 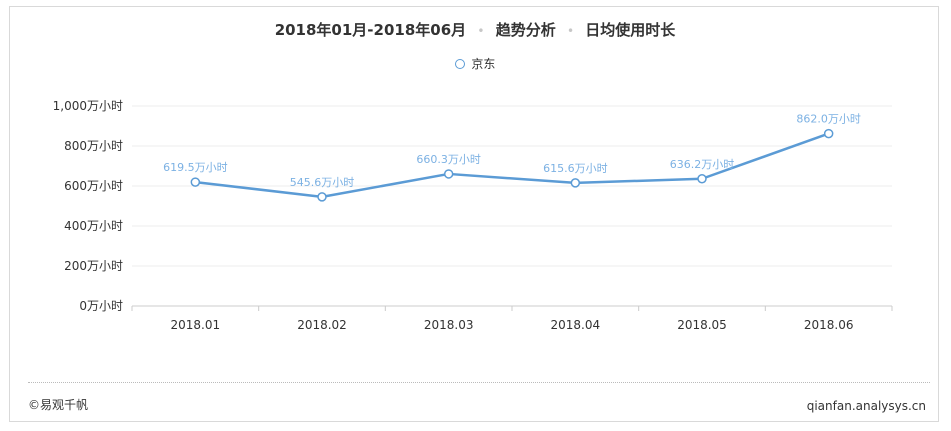 What do you see at coordinates (322, 325) in the screenshot?
I see `x-tick-label: 2018.02` at bounding box center [322, 325].